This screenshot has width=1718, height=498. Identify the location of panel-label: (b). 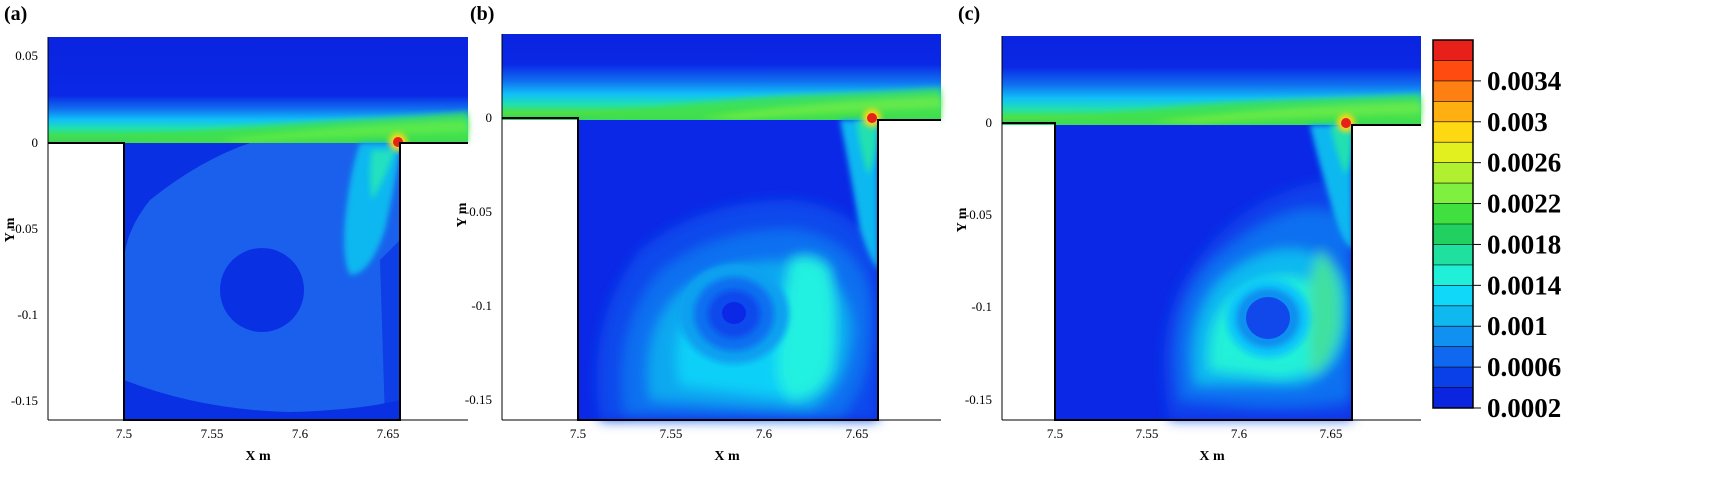
(482, 14).